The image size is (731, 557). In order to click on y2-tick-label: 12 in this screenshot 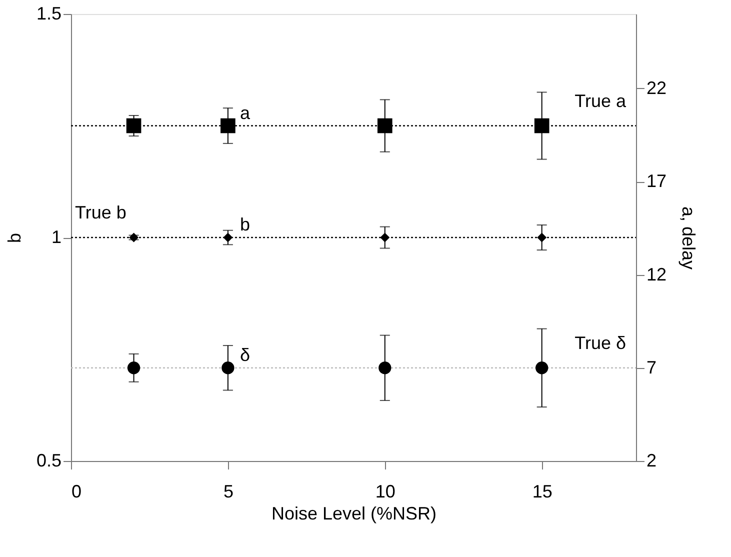, I will do `click(656, 274)`.